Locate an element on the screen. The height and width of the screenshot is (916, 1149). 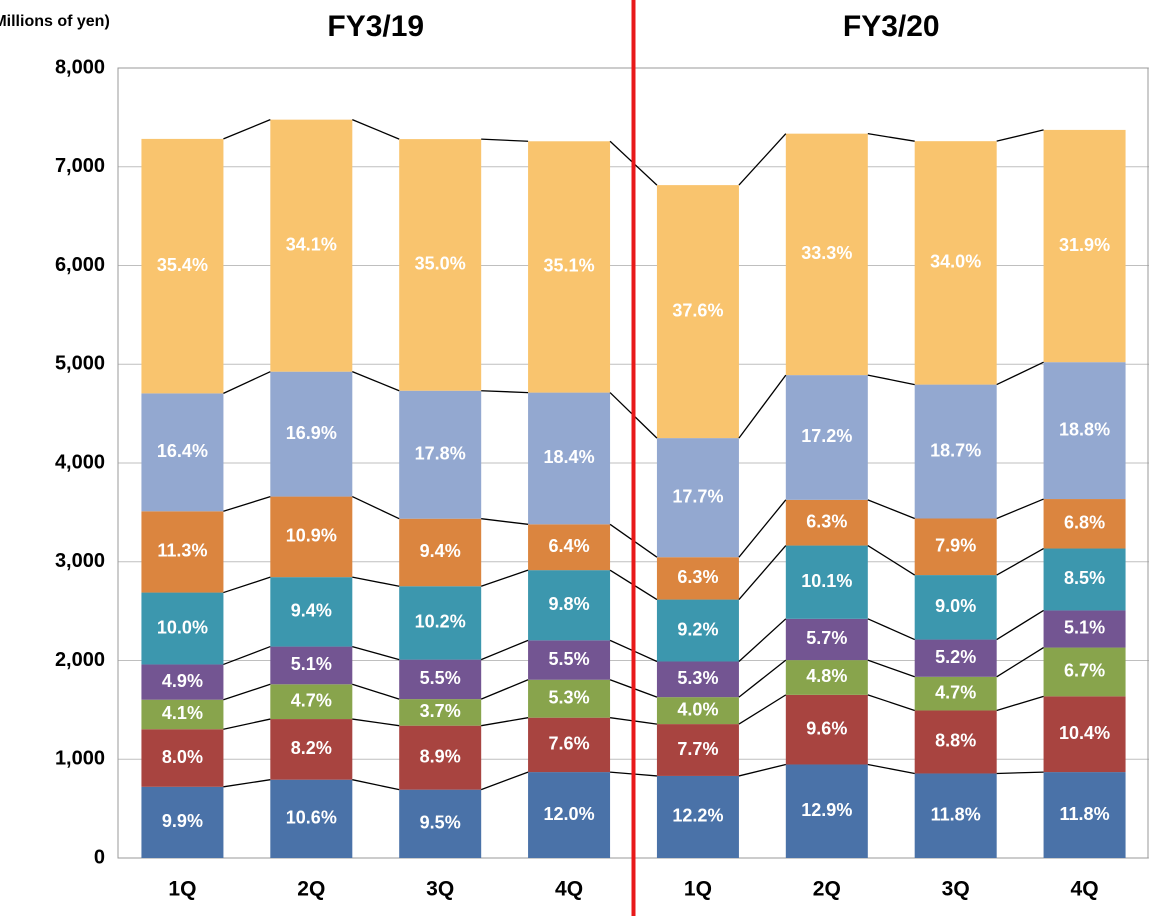
y-tick-label: 2,000 is located at coordinates (80, 660).